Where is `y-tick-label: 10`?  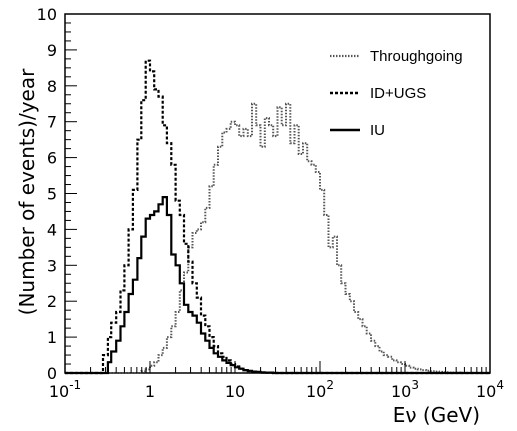
y-tick-label: 10 is located at coordinates (47, 14).